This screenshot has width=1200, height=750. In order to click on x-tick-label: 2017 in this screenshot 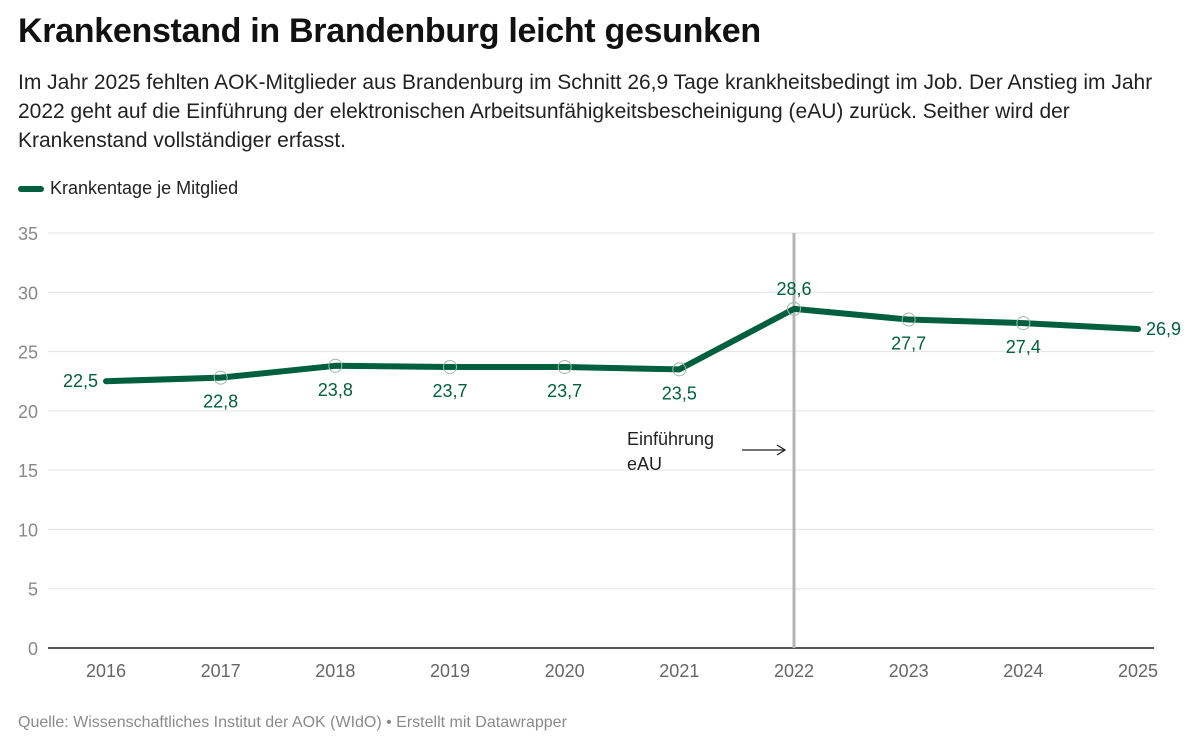, I will do `click(221, 671)`.